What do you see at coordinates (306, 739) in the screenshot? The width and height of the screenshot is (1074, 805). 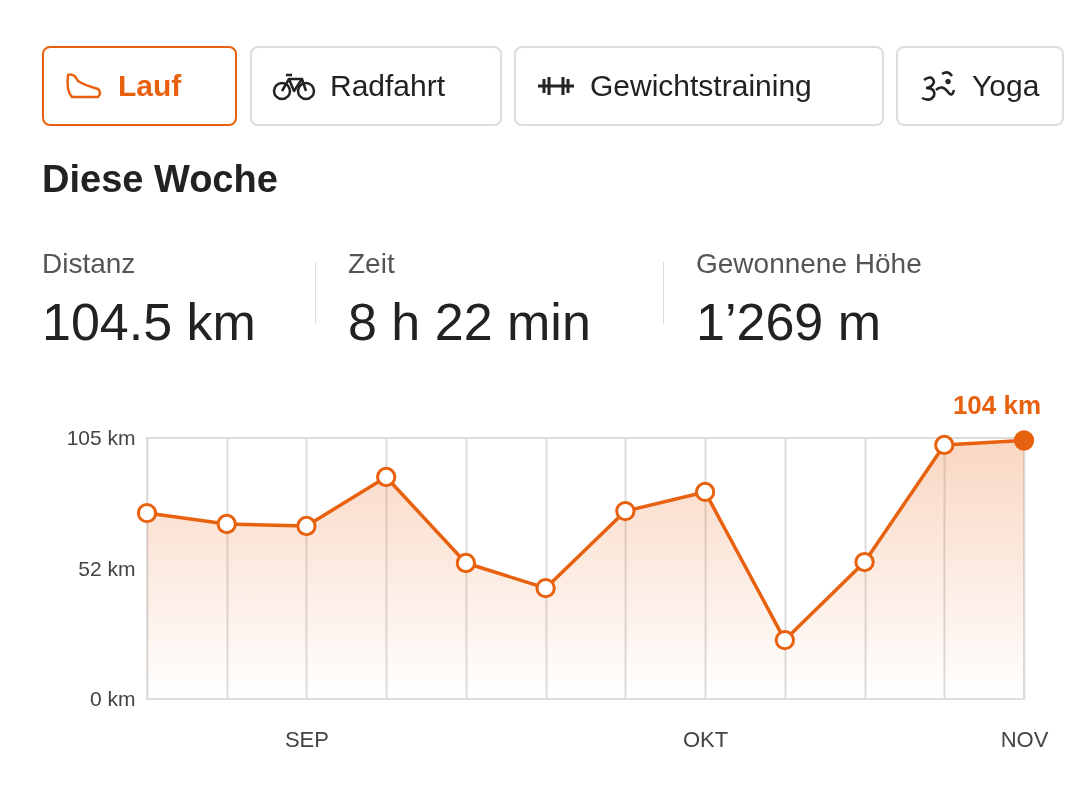 I see `x-tick-label: SEP` at bounding box center [306, 739].